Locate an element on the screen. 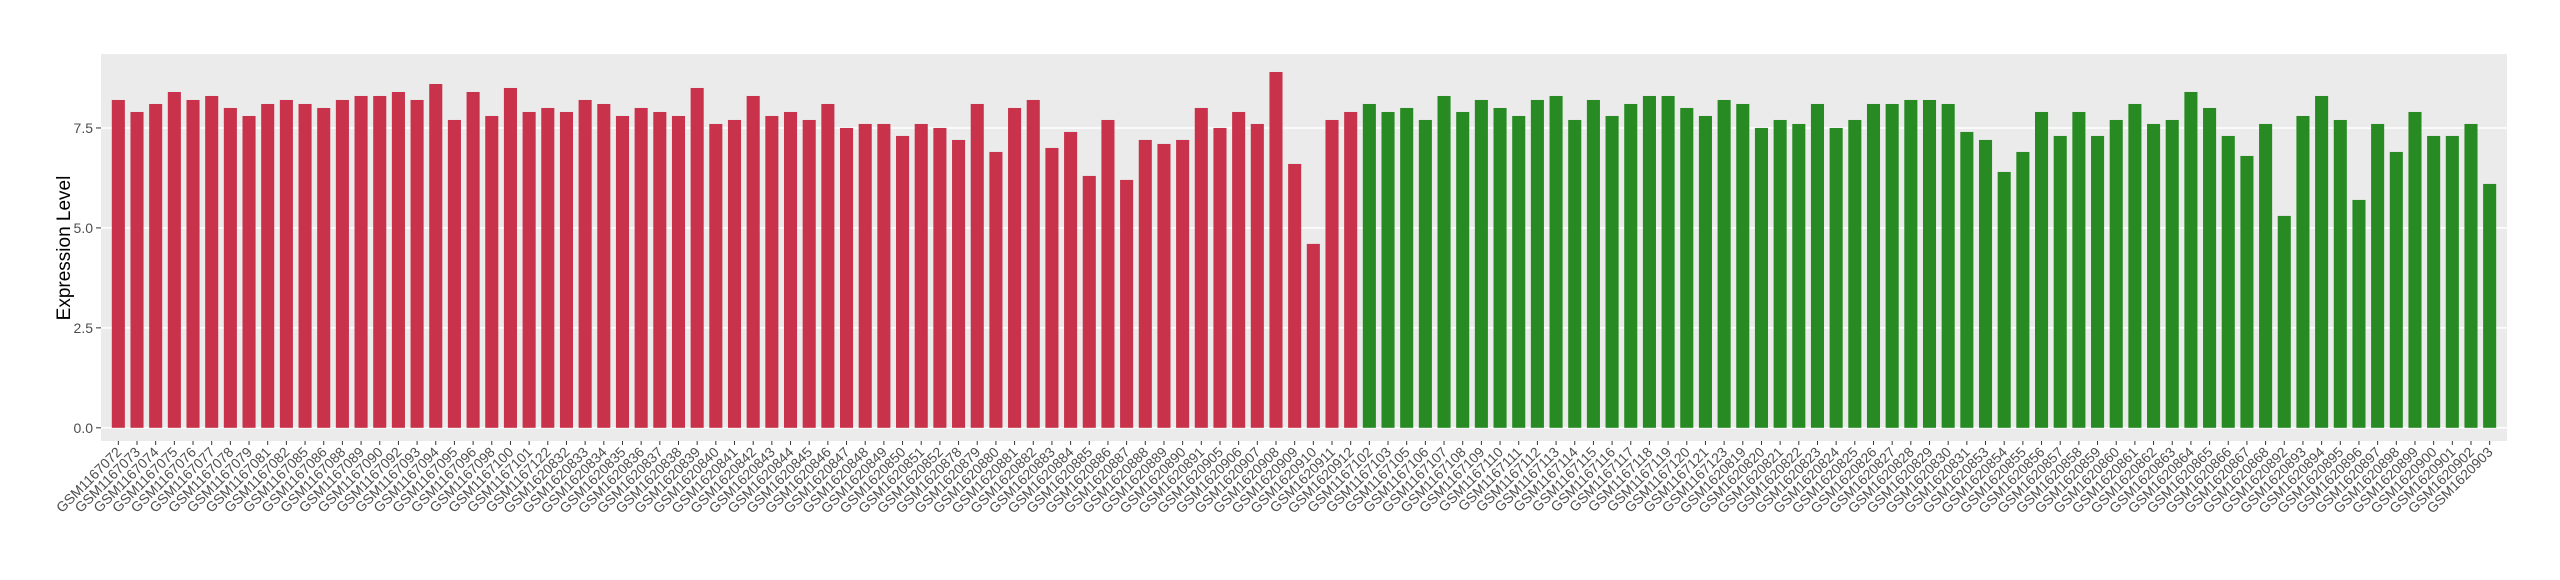 This screenshot has height=580, width=2560. y-tick-label: 2.5 is located at coordinates (84, 328).